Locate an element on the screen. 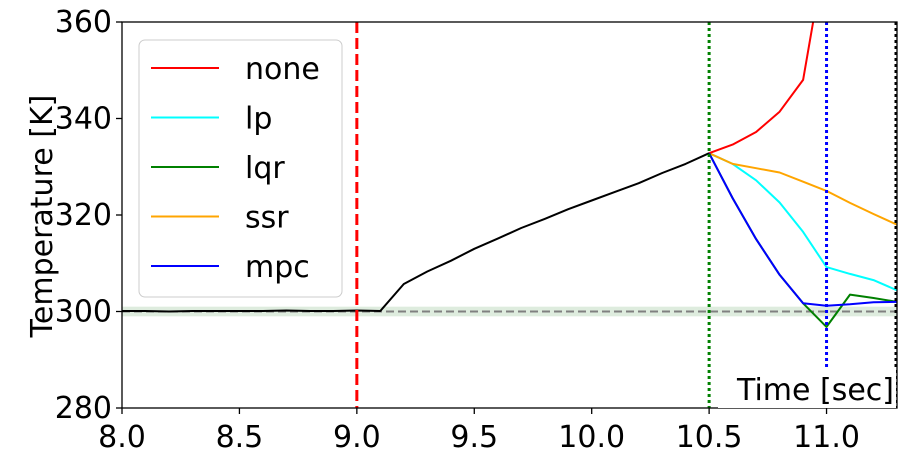 The height and width of the screenshot is (460, 907). legend-frame is located at coordinates (240, 168).